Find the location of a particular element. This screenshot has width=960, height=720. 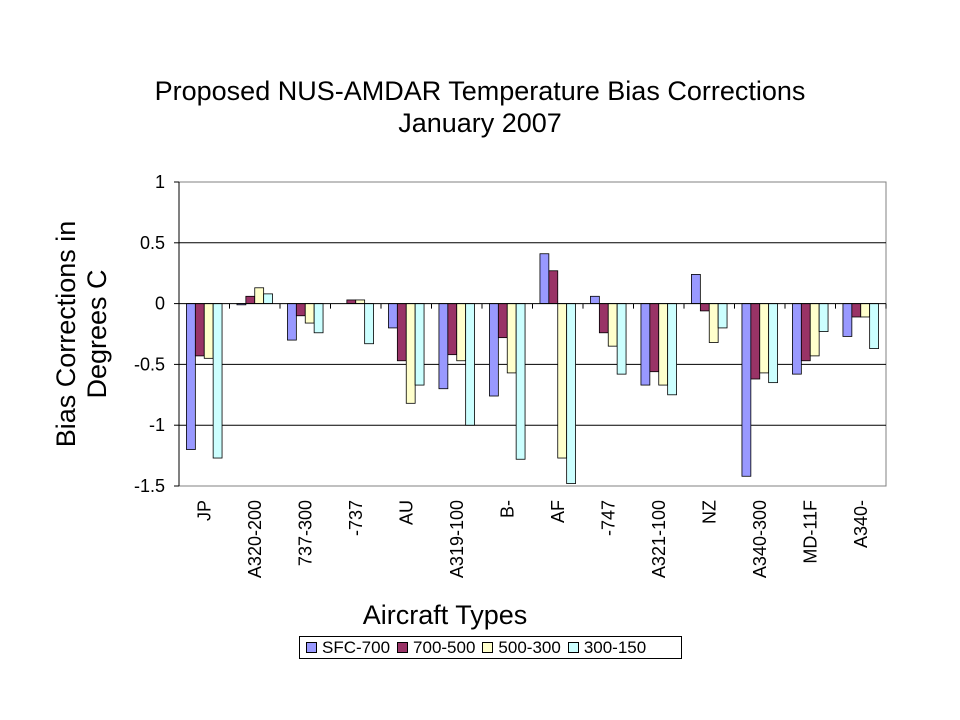

legend-item-300-150: 300-150 is located at coordinates (607, 647).